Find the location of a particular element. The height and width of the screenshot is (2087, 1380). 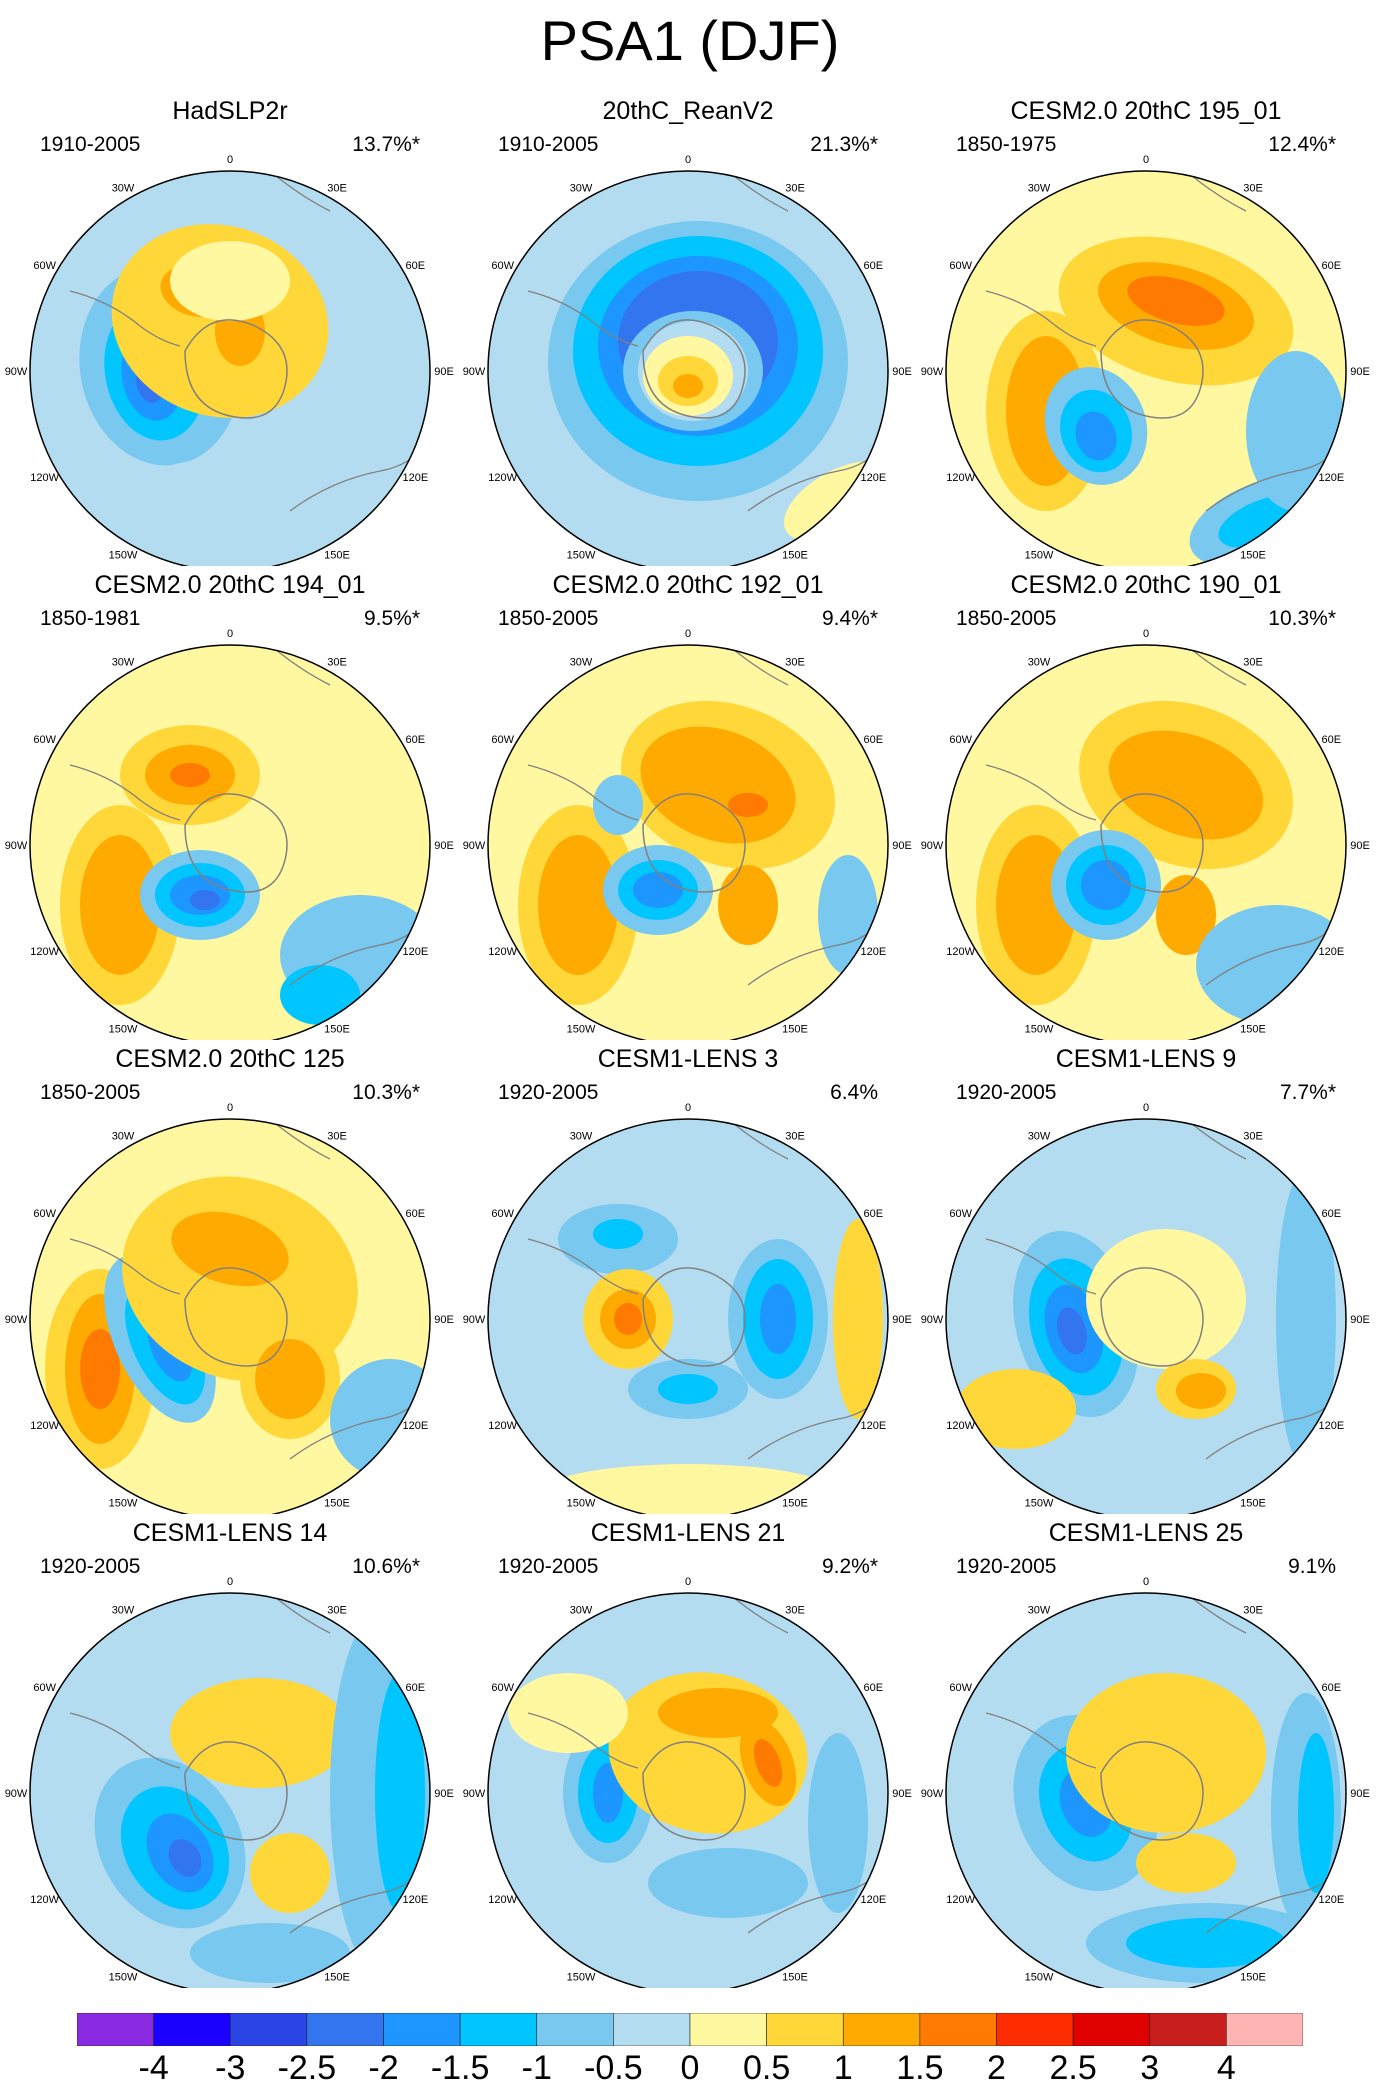

colorbar-tick-label: 2.5 is located at coordinates (1073, 2068).